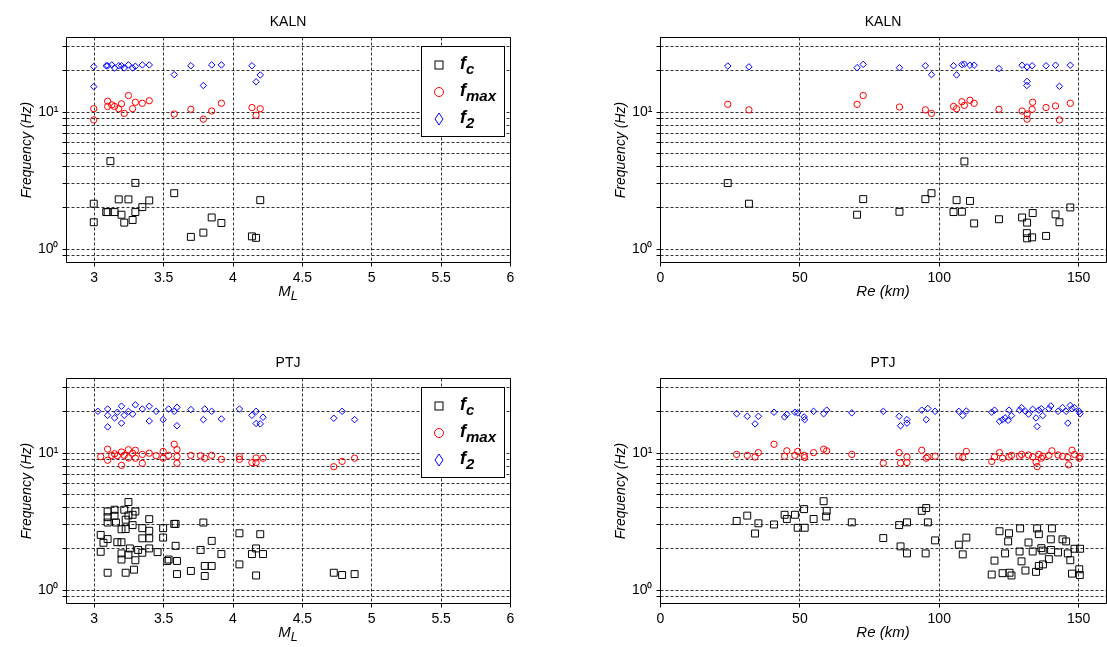 The image size is (1107, 647). I want to click on x-tick-label: 5.5, so click(441, 617).